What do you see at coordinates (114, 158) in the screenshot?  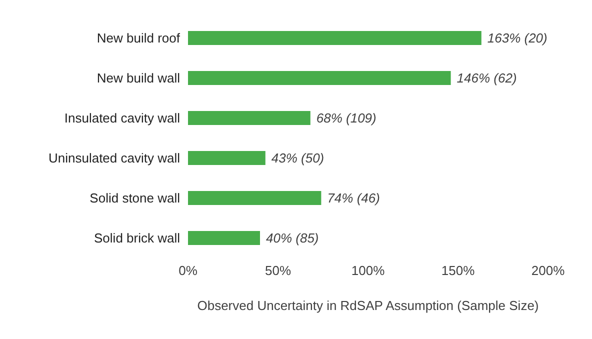 I see `y-tick-label: Uninsulated cavity wall` at bounding box center [114, 158].